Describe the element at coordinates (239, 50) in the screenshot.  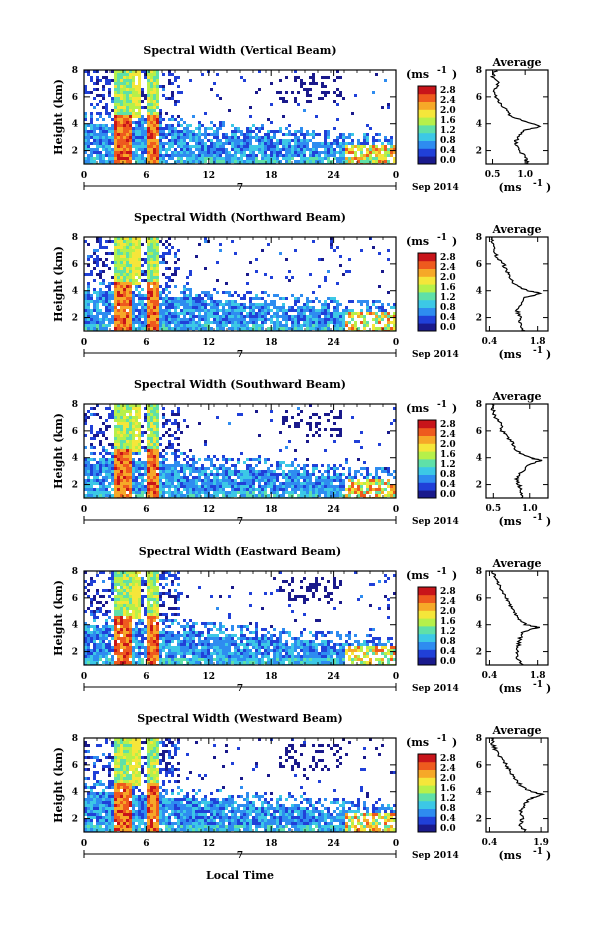
I see `panel-title: Spectral Width (Vertical Beam)` at that location.